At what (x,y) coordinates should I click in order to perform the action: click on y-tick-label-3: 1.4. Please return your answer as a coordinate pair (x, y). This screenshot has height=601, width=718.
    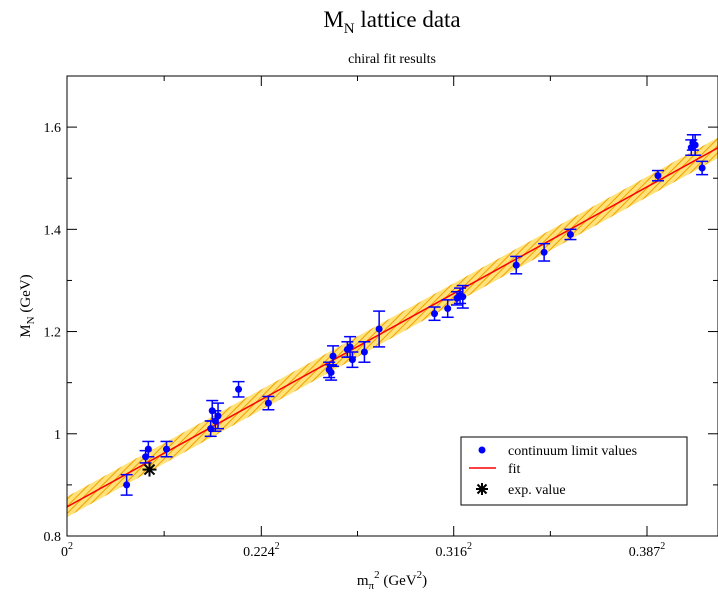
    Looking at the image, I should click on (53, 230).